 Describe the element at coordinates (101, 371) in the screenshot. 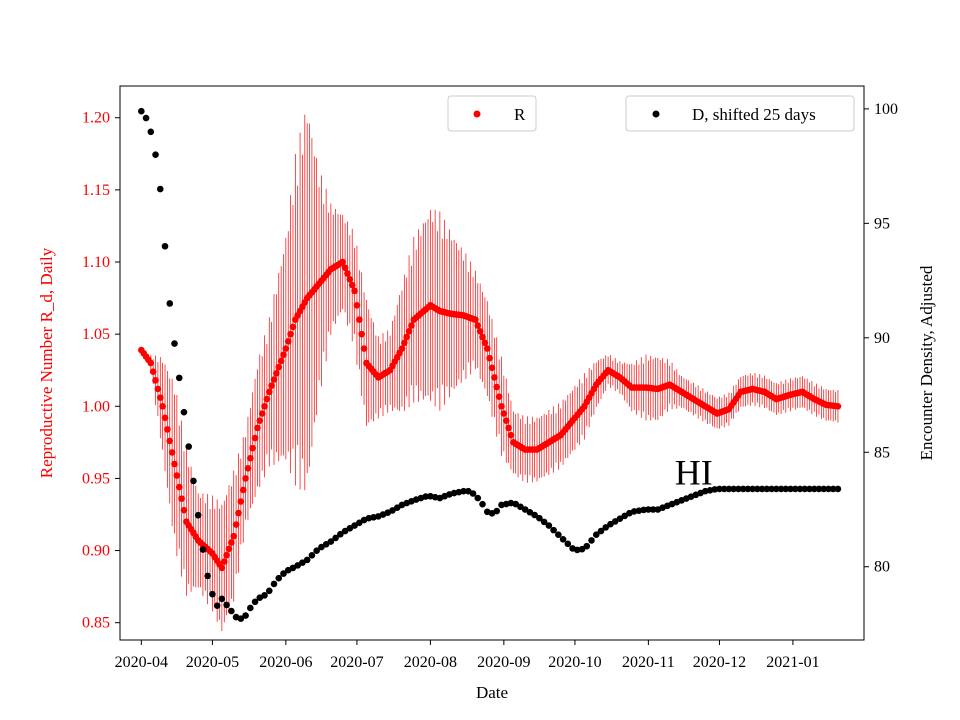

I see `y-left-axis: 0.85 0.90 0.95 1.00 1.05 1.10 1.15 1.20` at that location.